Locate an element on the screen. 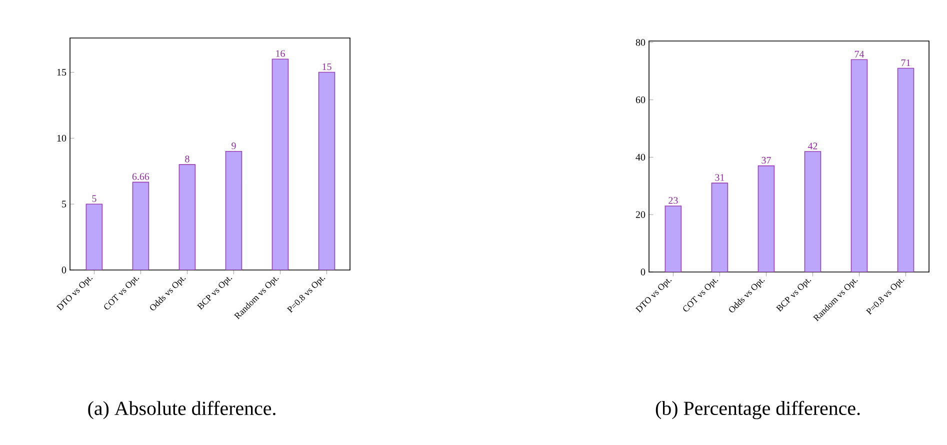 The image size is (947, 445). data-label: 16 is located at coordinates (280, 53).